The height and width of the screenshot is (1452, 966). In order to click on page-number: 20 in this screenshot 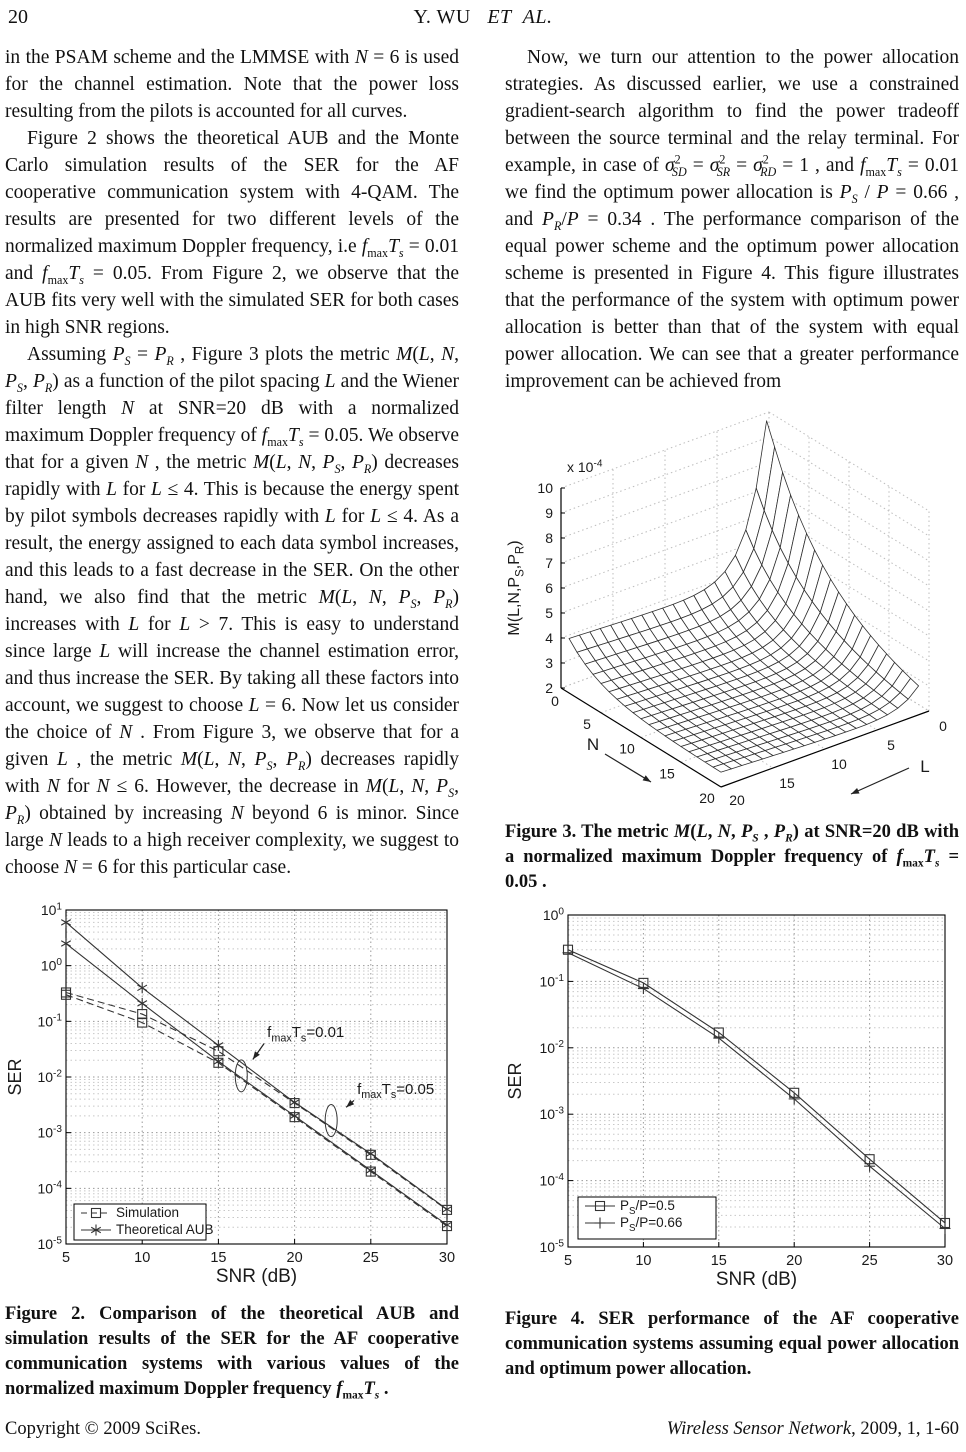, I will do `click(18, 17)`.